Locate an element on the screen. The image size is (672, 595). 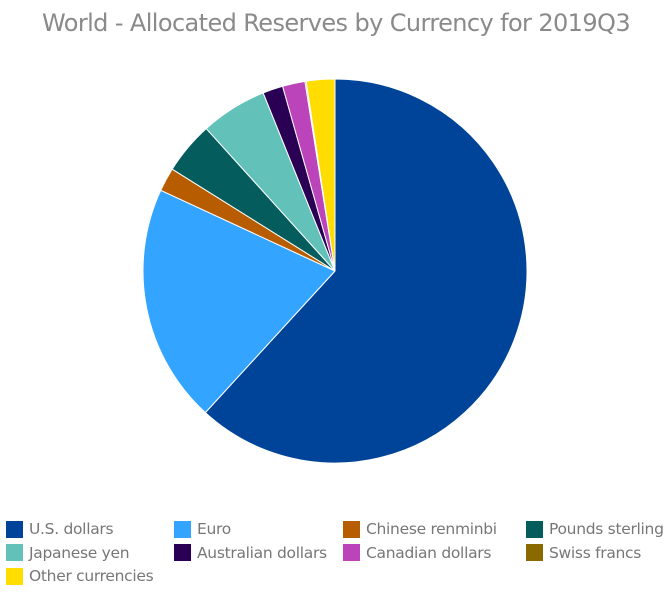
legend-item-u-s-dollars: U.S. dollars is located at coordinates (60, 529).